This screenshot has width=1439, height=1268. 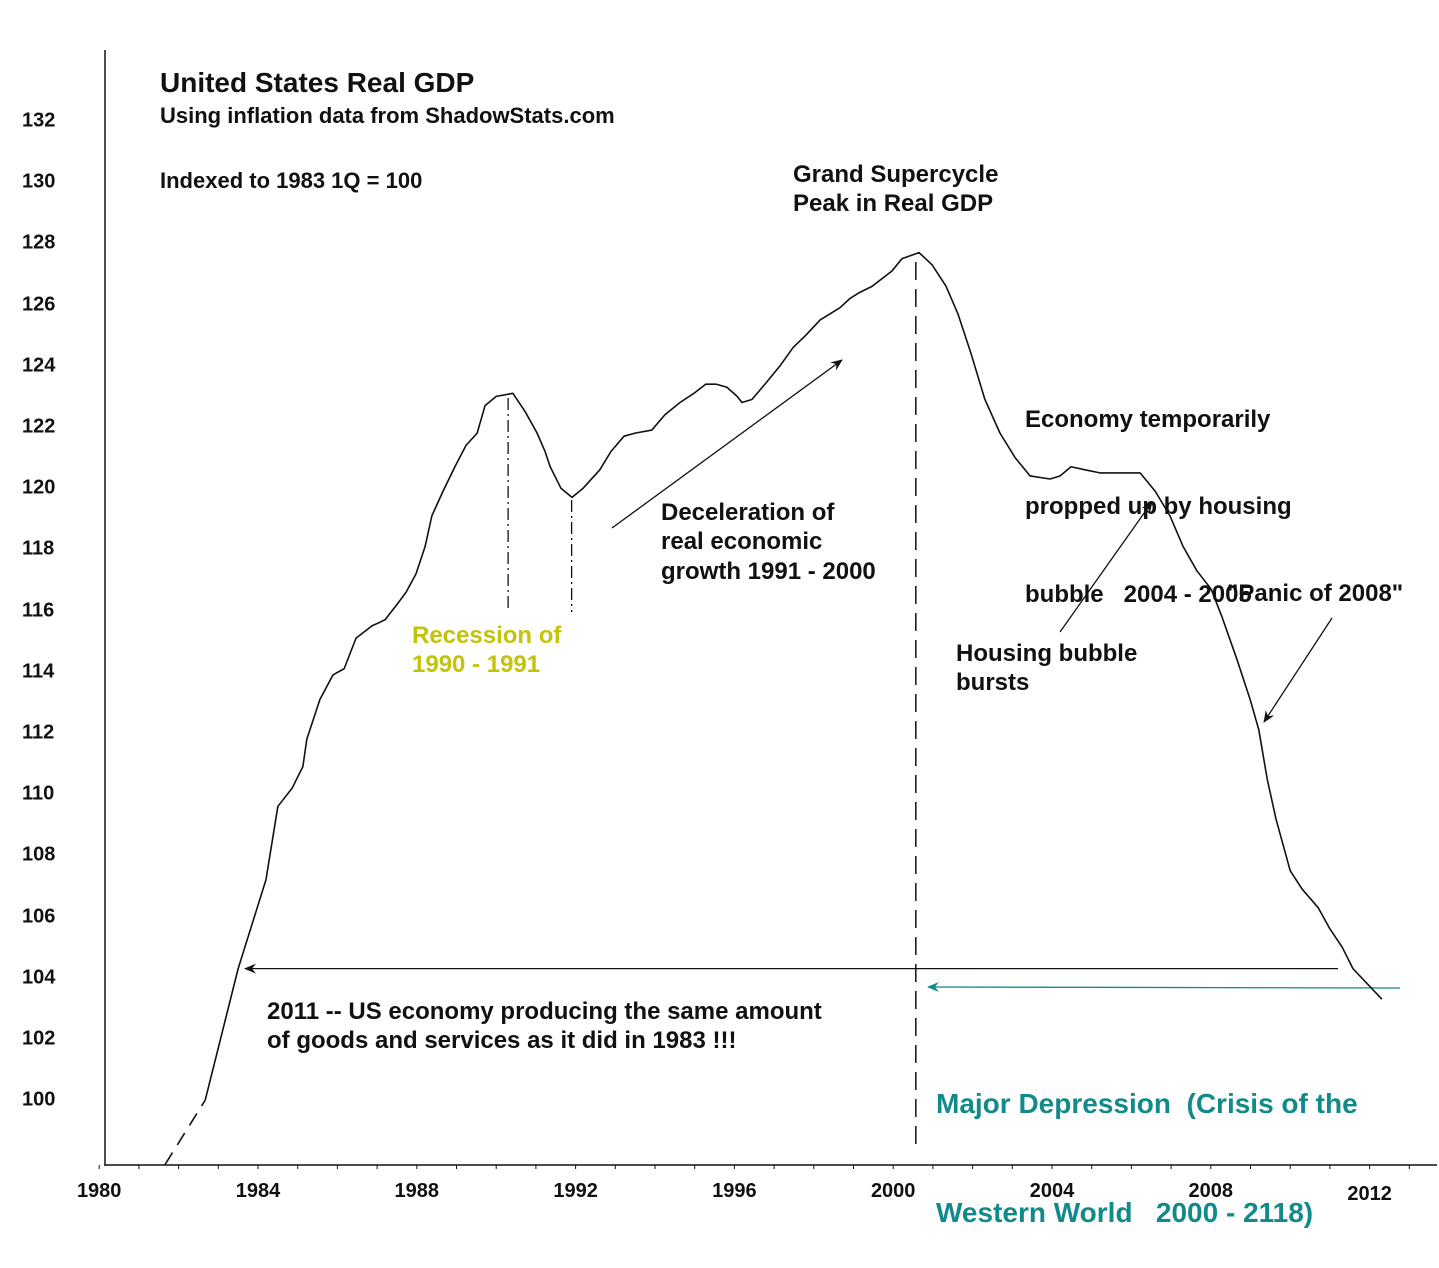 What do you see at coordinates (1148, 419) in the screenshot?
I see `annotation-line: Economy temporarily` at bounding box center [1148, 419].